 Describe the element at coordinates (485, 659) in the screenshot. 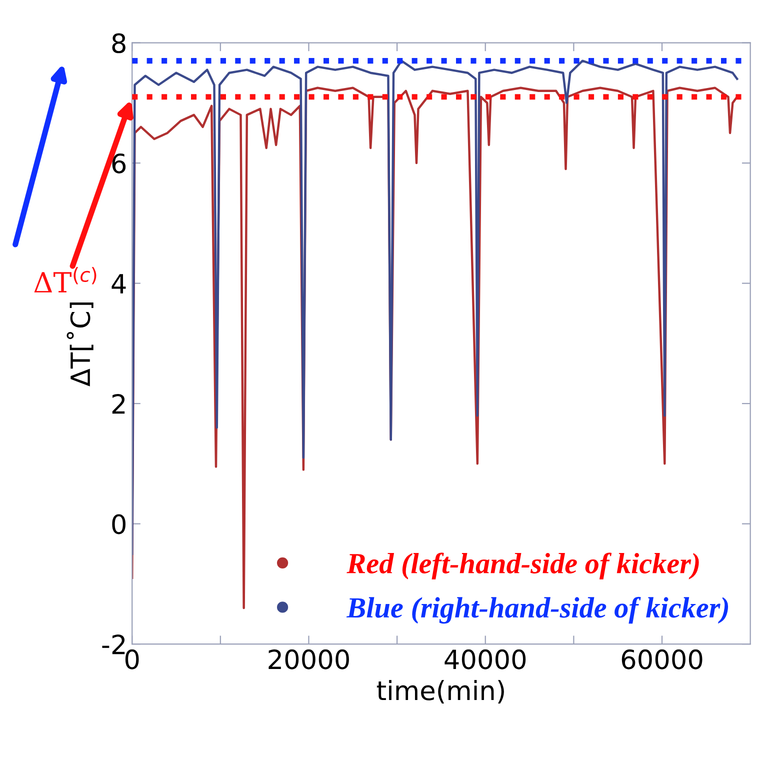

I see `x-tick-label: 40000` at that location.